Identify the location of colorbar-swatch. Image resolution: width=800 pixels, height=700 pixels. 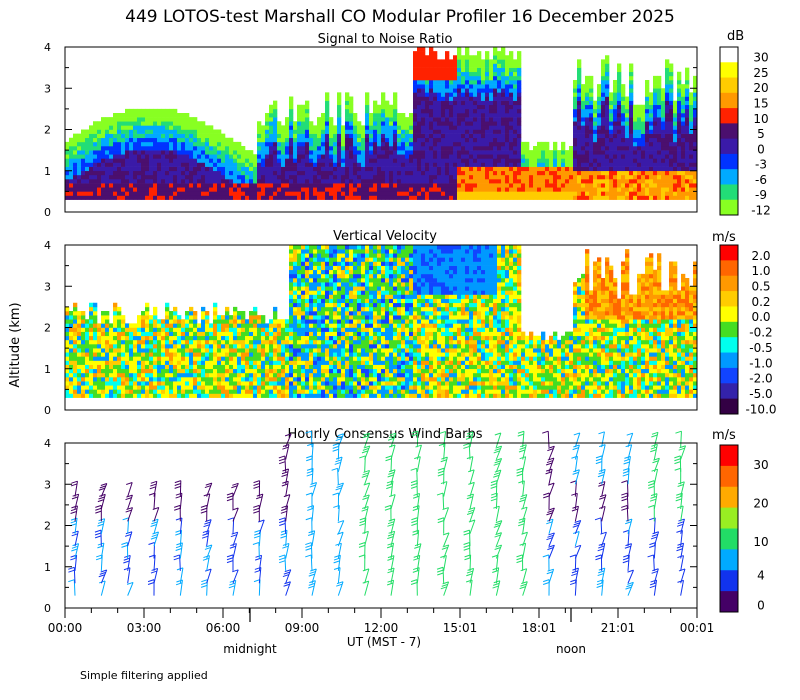
(729, 85).